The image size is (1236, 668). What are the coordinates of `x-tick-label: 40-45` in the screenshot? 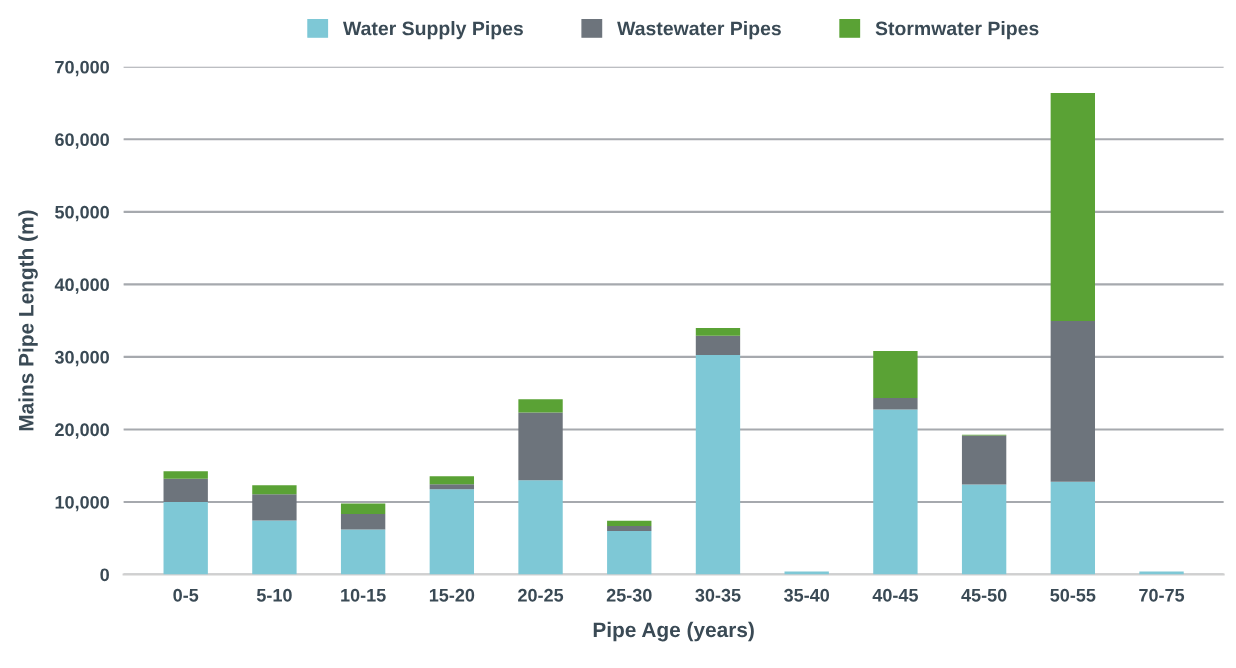 It's located at (895, 595).